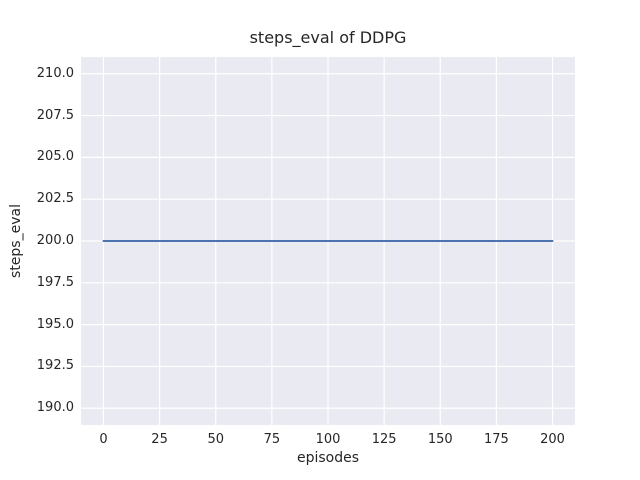  Describe the element at coordinates (55, 366) in the screenshot. I see `y-tick-label: 192.5` at that location.